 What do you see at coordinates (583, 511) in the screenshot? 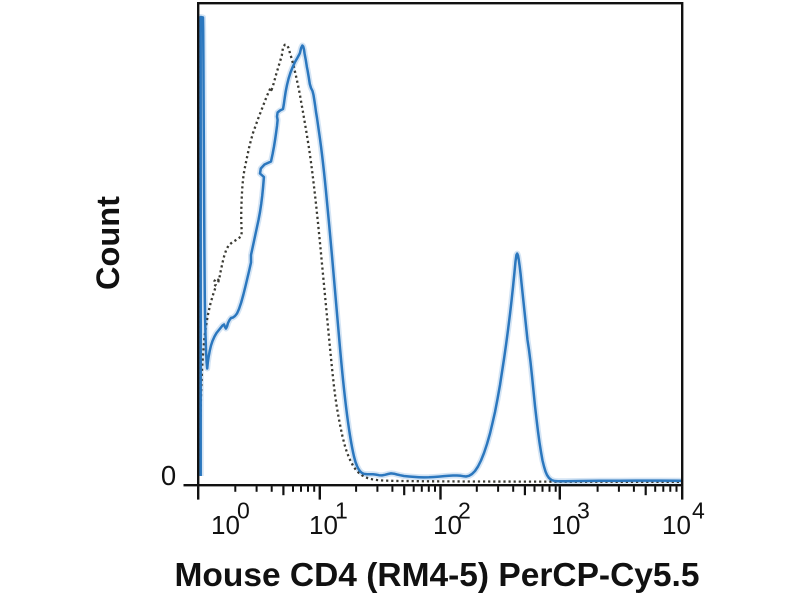
I see `svg-text: 3` at bounding box center [583, 511].